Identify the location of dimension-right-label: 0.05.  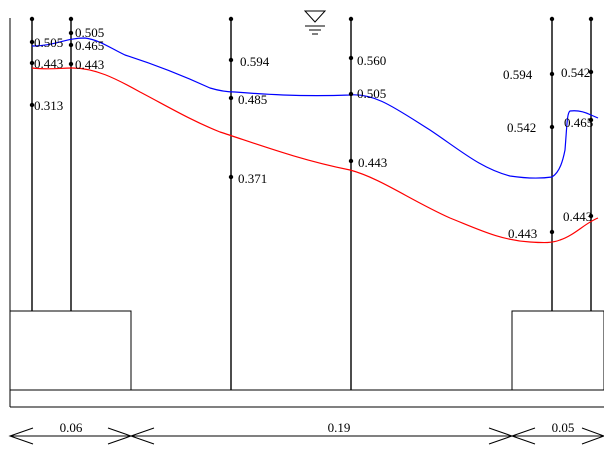
(563, 427).